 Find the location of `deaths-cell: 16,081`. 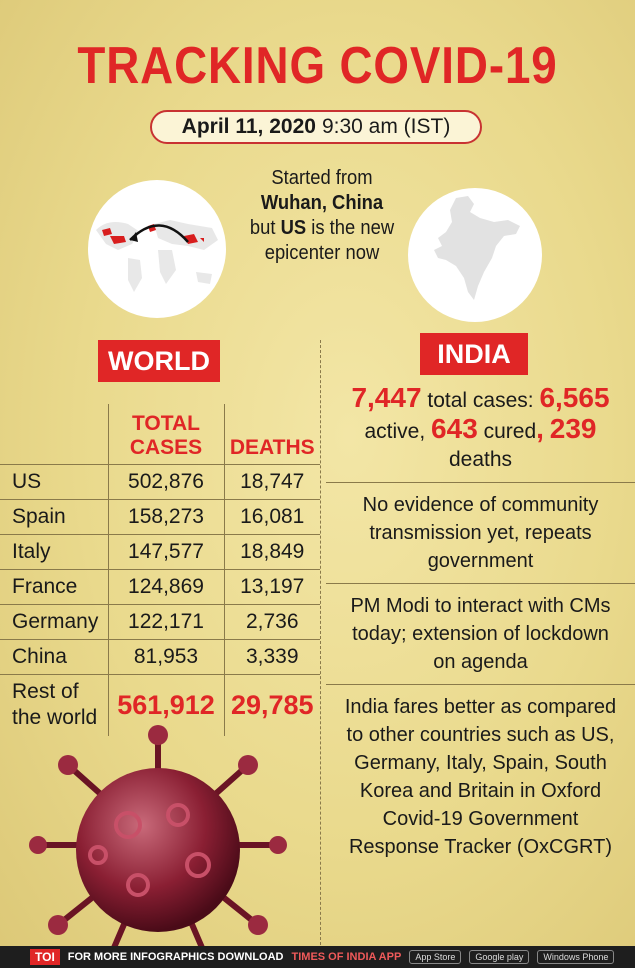

deaths-cell: 16,081 is located at coordinates (271, 516).